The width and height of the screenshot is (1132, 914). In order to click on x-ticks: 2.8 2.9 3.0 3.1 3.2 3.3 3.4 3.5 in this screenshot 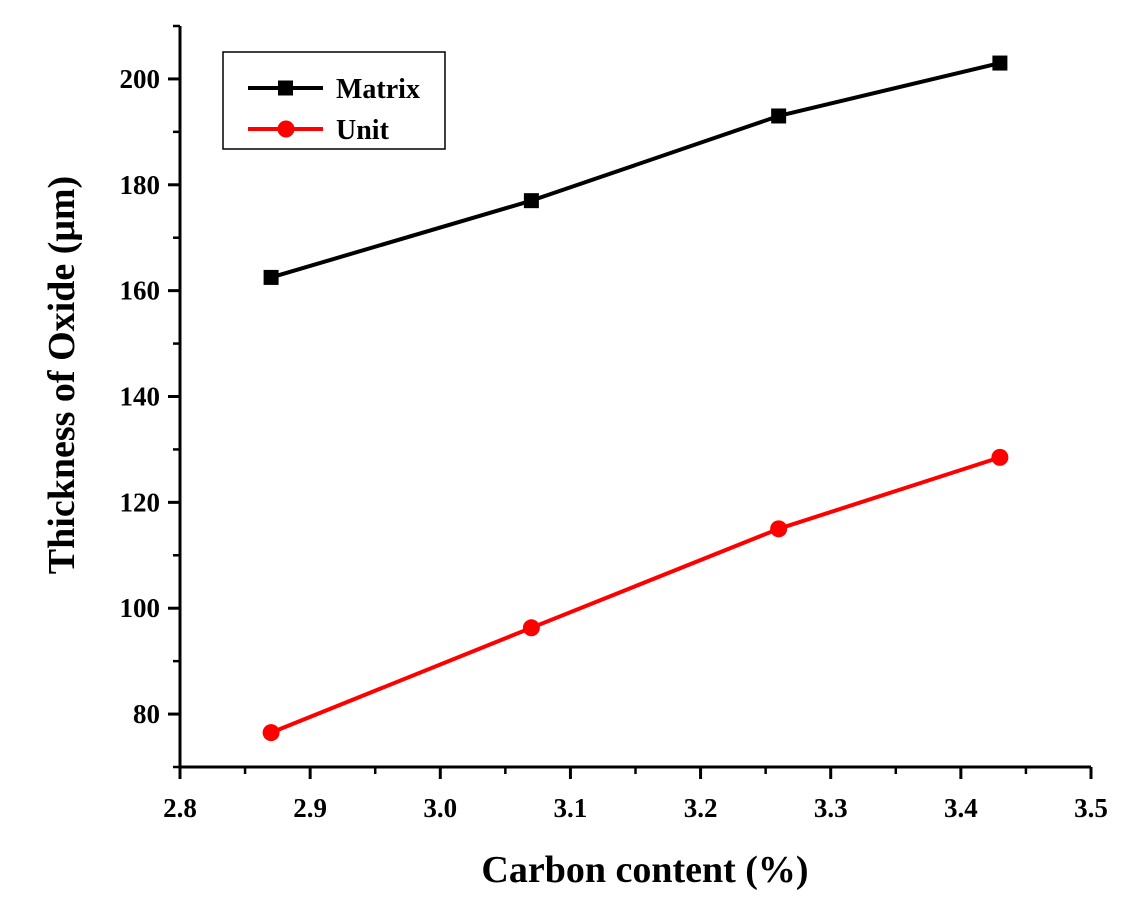, I will do `click(635, 795)`.